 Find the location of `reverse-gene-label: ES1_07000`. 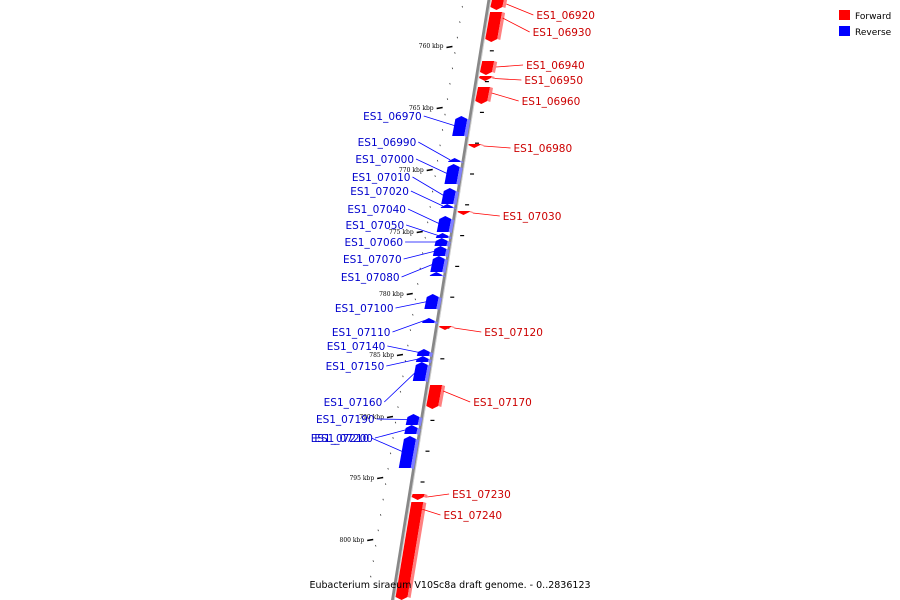

reverse-gene-label: ES1_07000 is located at coordinates (384, 160).